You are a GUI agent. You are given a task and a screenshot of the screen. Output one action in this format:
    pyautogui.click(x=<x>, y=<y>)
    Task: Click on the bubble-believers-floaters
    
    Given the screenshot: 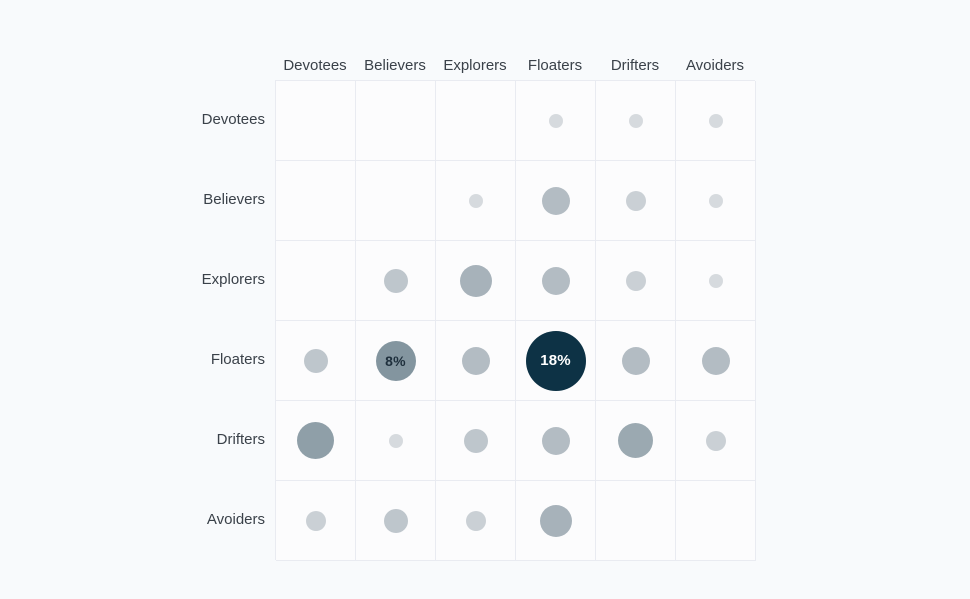 What is the action you would take?
    pyautogui.click(x=555, y=200)
    